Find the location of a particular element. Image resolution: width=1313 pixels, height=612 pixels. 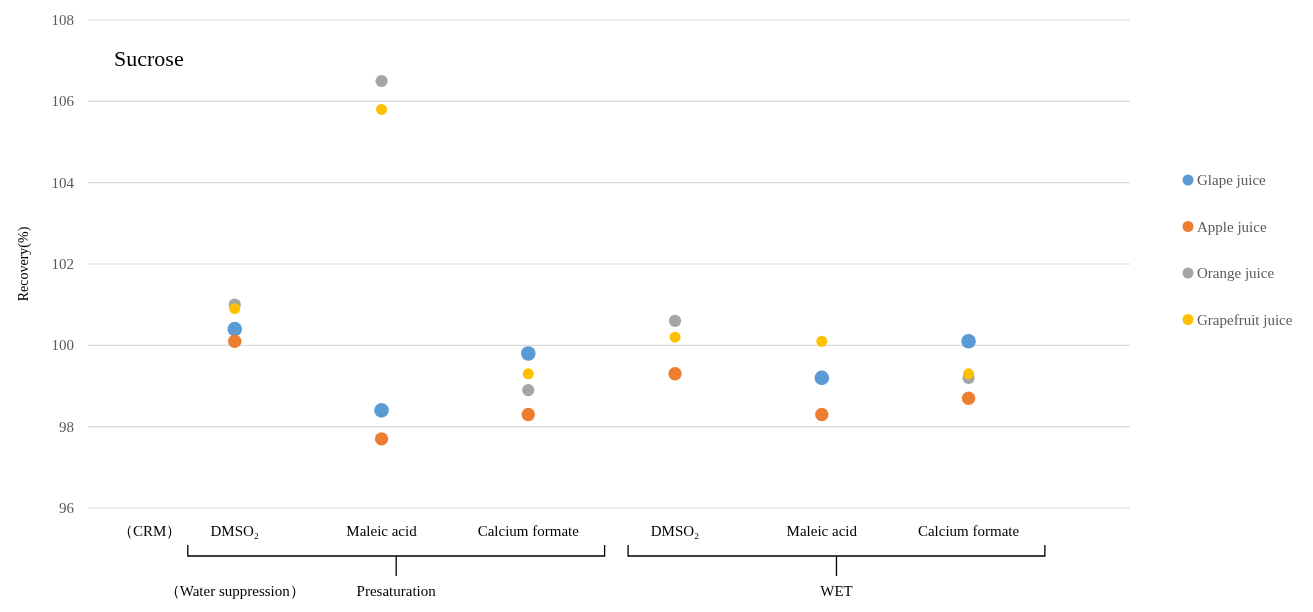

y-tick-label: 96 is located at coordinates (67, 508).